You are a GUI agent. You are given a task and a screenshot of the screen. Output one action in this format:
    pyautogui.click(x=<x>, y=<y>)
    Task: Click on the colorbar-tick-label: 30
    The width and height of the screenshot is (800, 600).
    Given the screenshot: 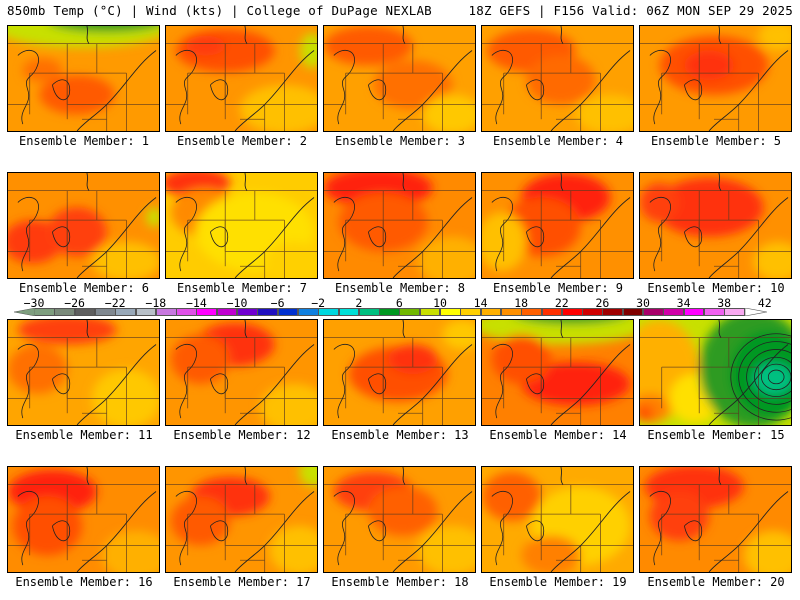 What is the action you would take?
    pyautogui.click(x=643, y=303)
    